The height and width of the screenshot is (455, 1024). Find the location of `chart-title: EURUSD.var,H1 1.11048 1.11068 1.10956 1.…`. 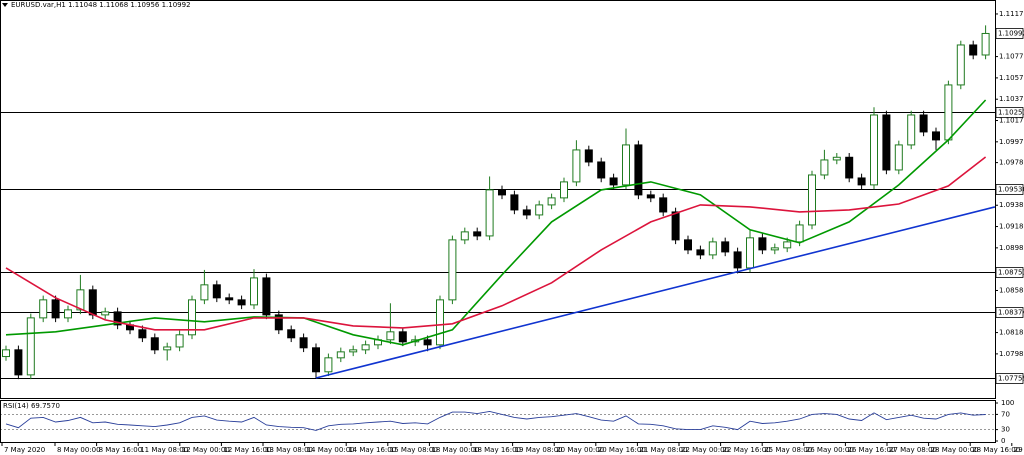

chart-title: EURUSD.var,H1 1.11048 1.11068 1.10956 1.… is located at coordinates (101, 5).